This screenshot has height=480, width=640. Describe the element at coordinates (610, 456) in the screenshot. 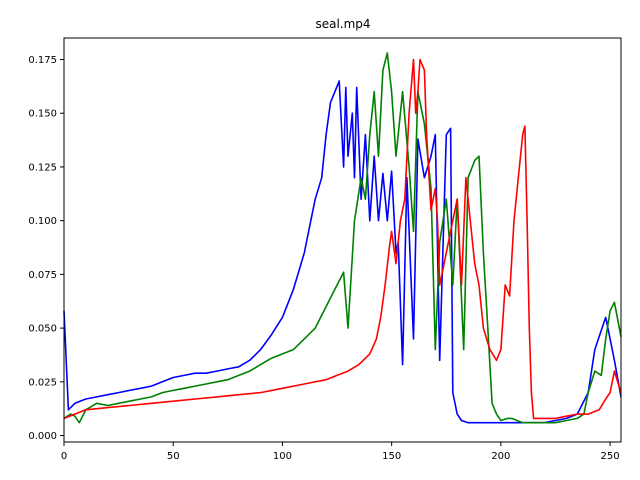

I see `x-tick-label: 250` at that location.